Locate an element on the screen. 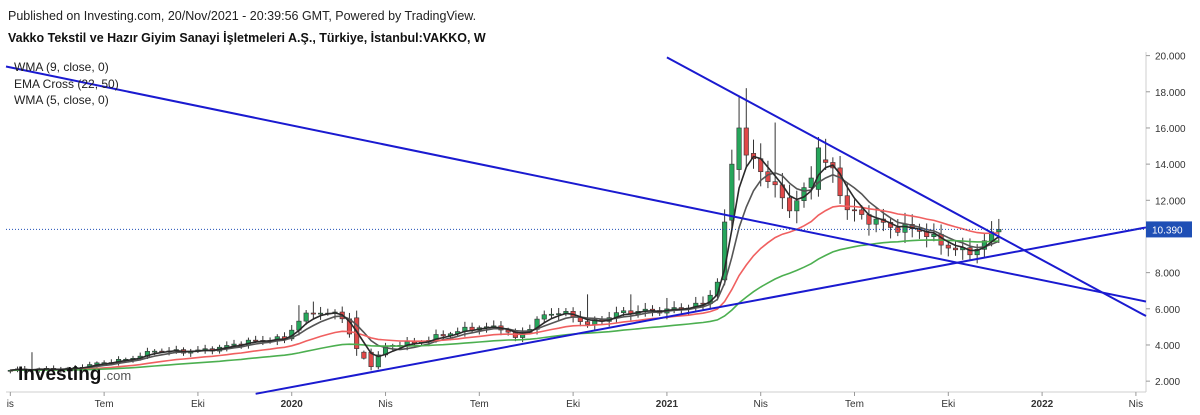 The width and height of the screenshot is (1200, 415). logo-suffix: .com is located at coordinates (117, 375).